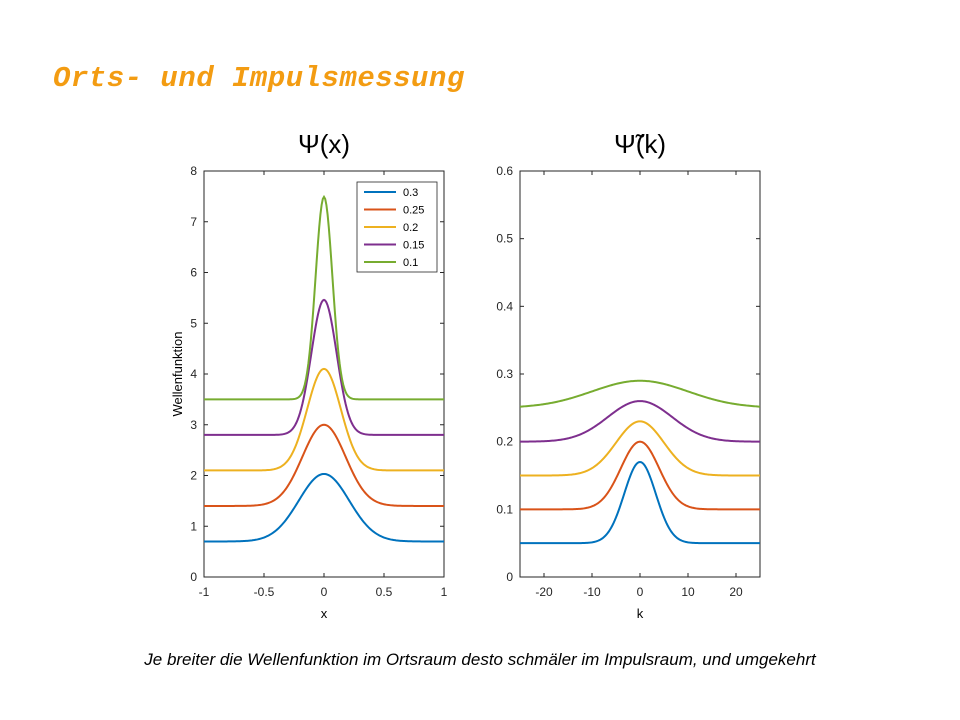 The width and height of the screenshot is (960, 720). I want to click on psi-x-xtick-label: 1, so click(444, 592).